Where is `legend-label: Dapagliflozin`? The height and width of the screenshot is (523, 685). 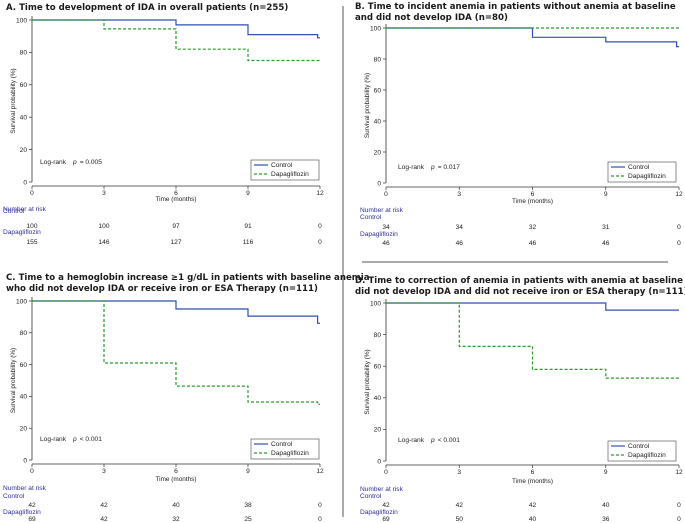 legend-label: Dapagliflozin is located at coordinates (290, 174).